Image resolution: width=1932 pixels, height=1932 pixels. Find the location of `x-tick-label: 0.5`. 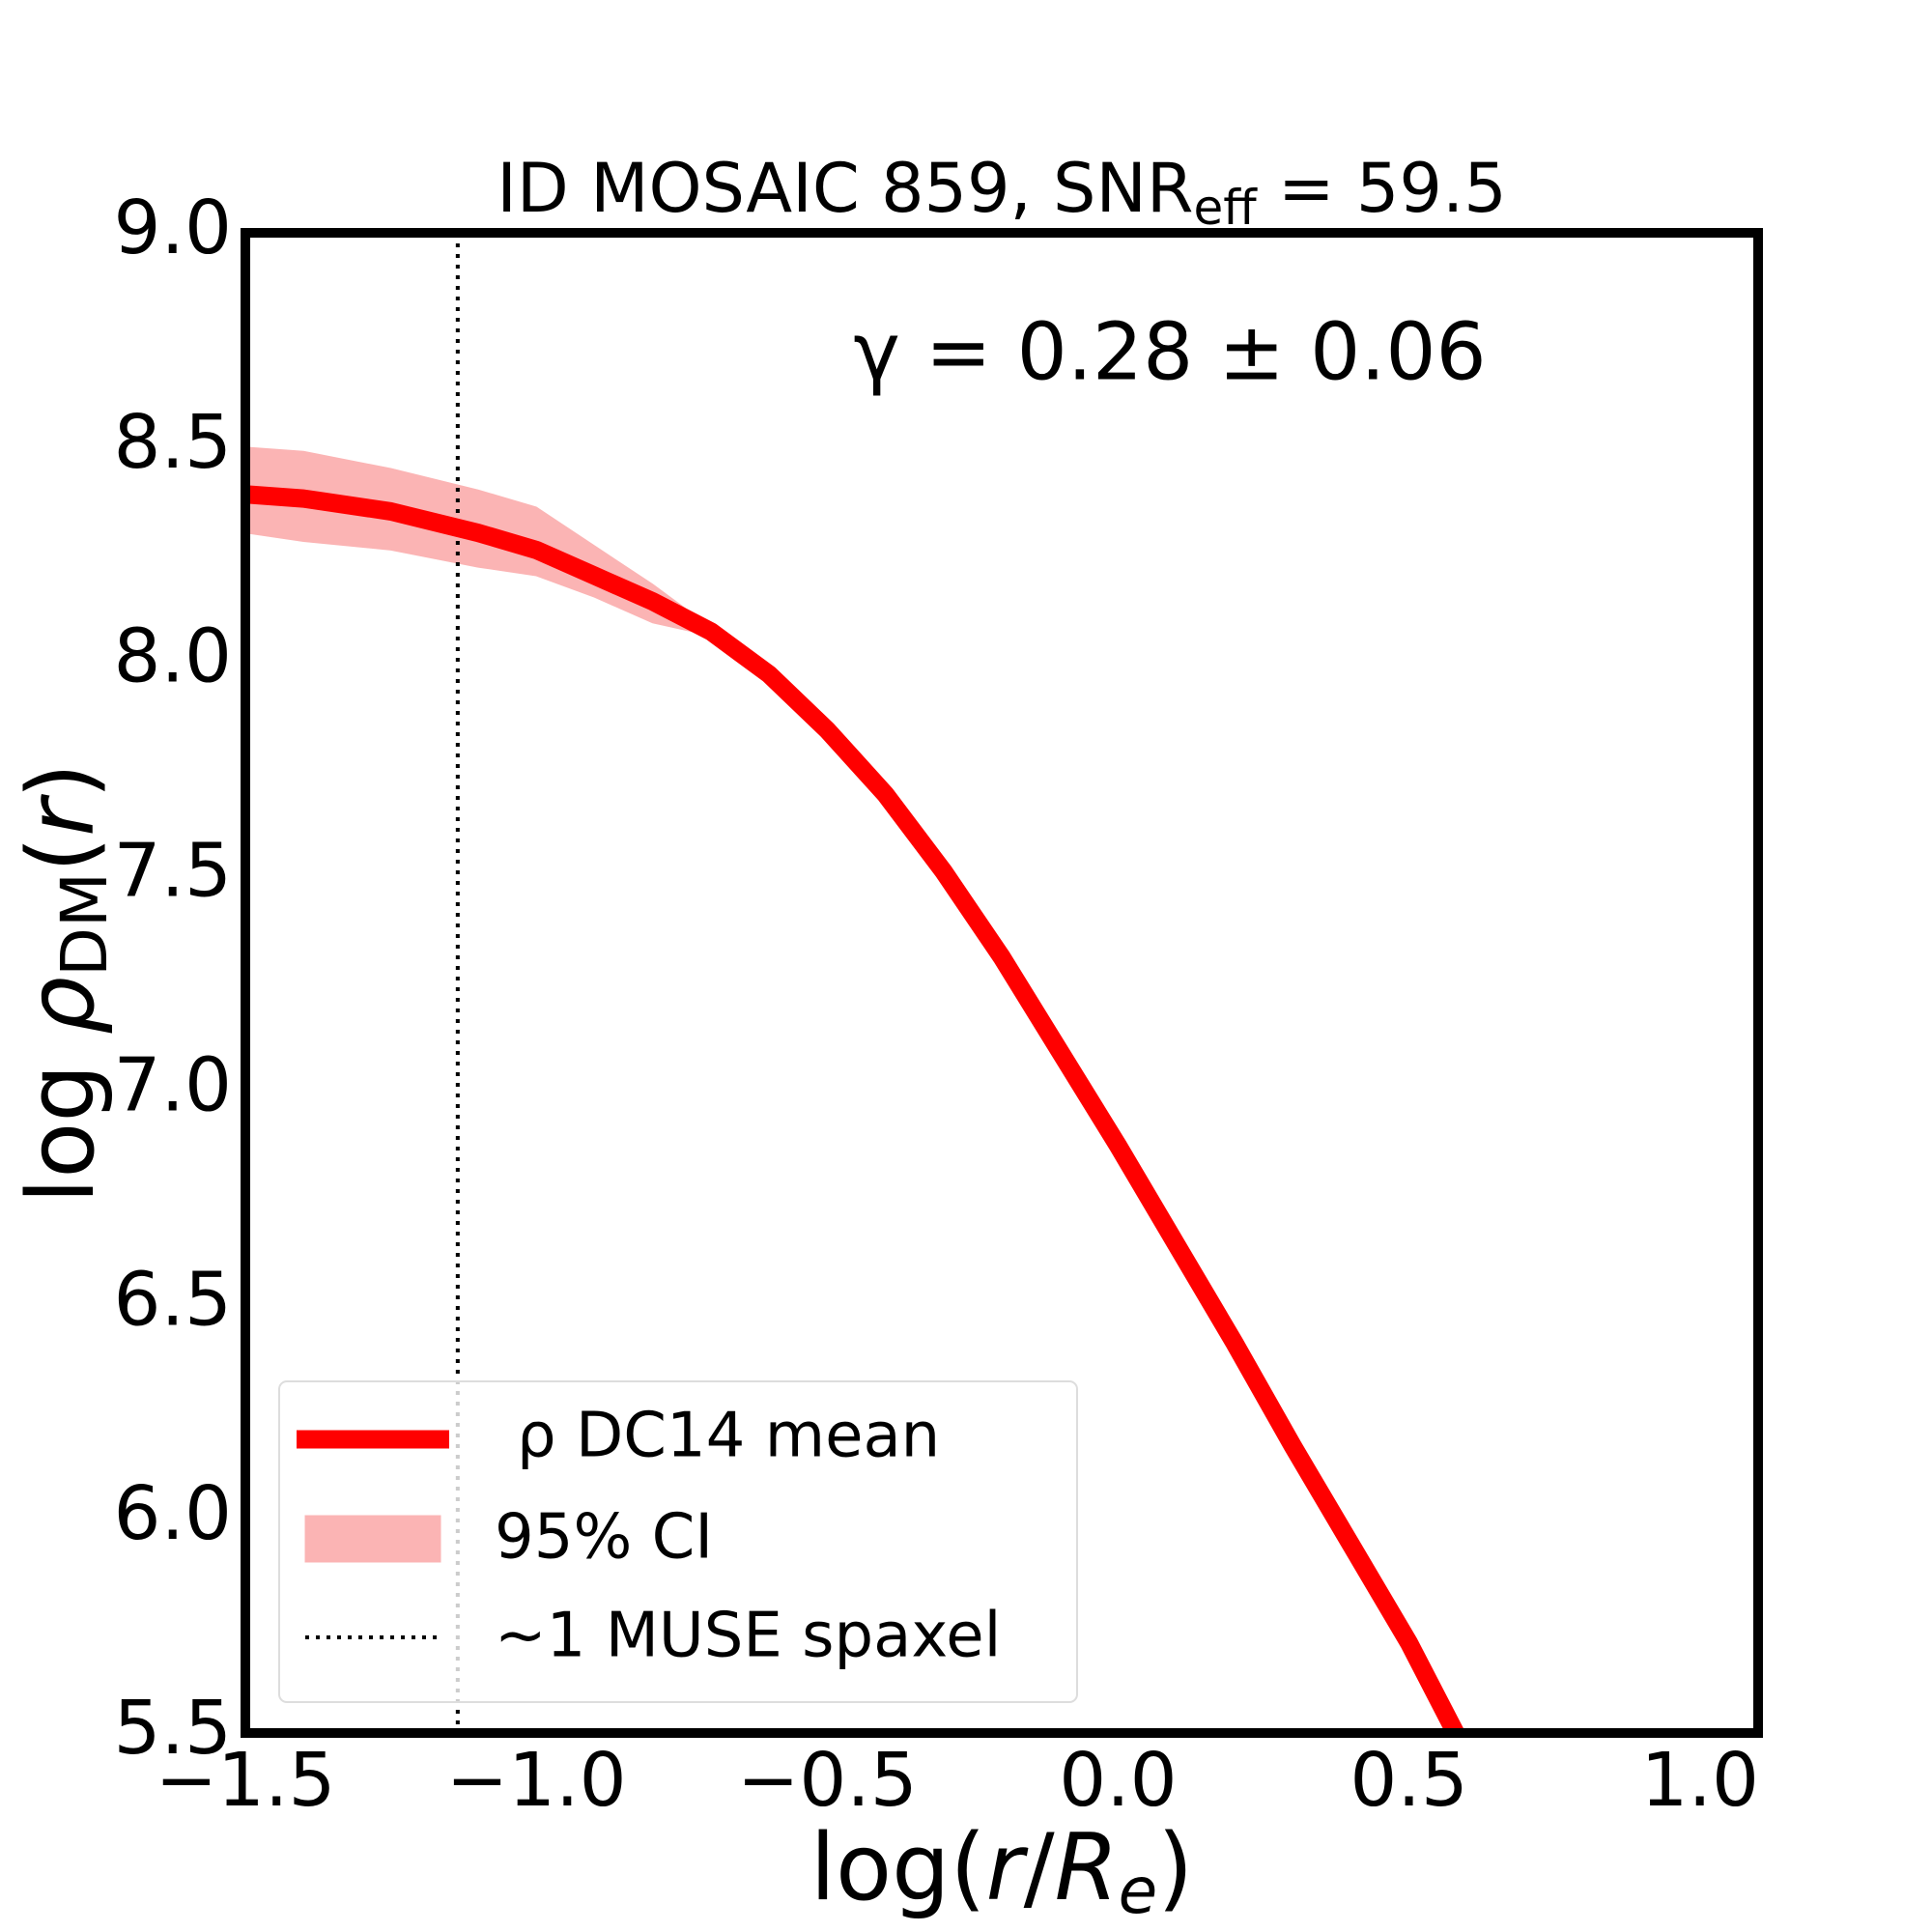

x-tick-label: 0.5 is located at coordinates (1408, 1781).